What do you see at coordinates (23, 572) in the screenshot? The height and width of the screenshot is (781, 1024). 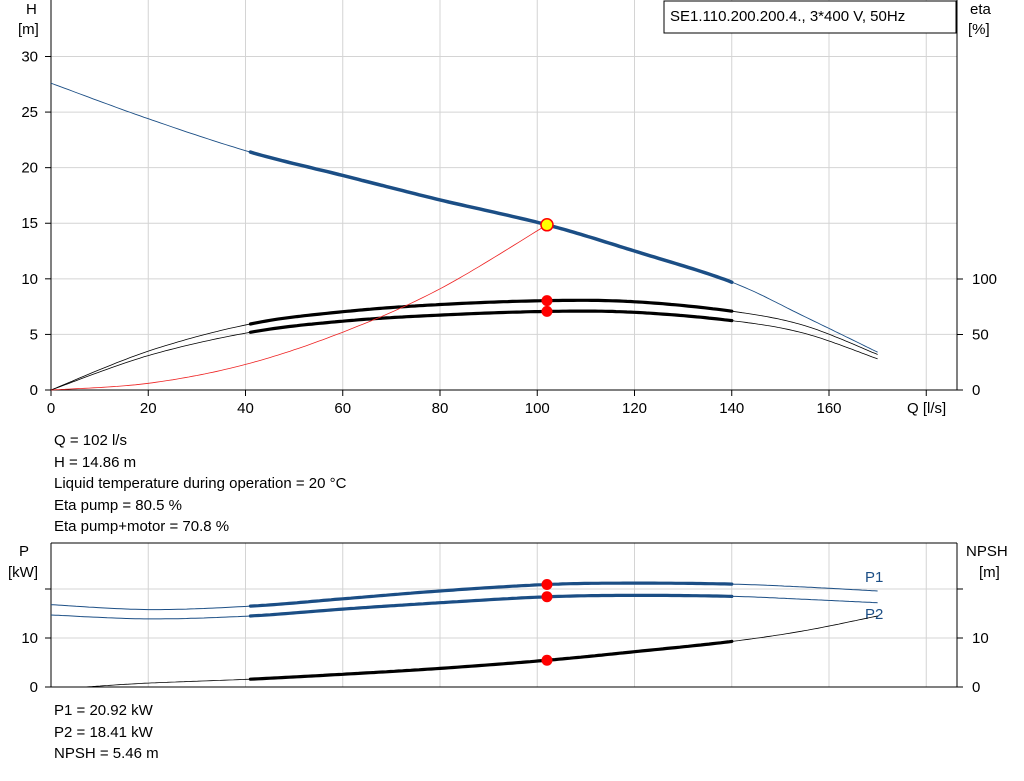 I see `bottom-y-left-unit: [kW]` at bounding box center [23, 572].